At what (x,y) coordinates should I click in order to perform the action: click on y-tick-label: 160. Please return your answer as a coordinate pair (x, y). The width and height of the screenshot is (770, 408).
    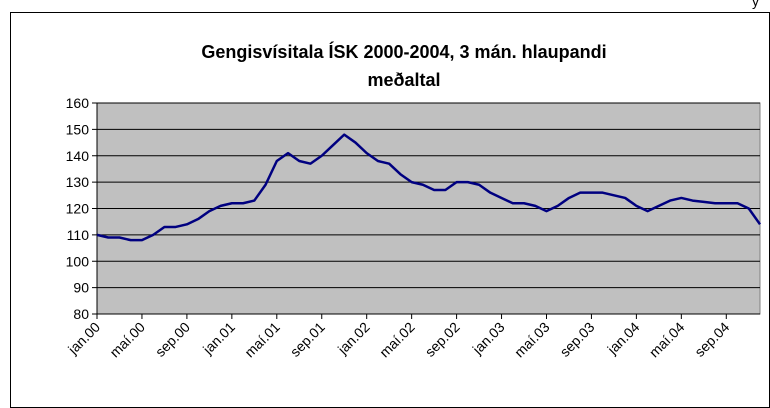
    Looking at the image, I should click on (78, 103).